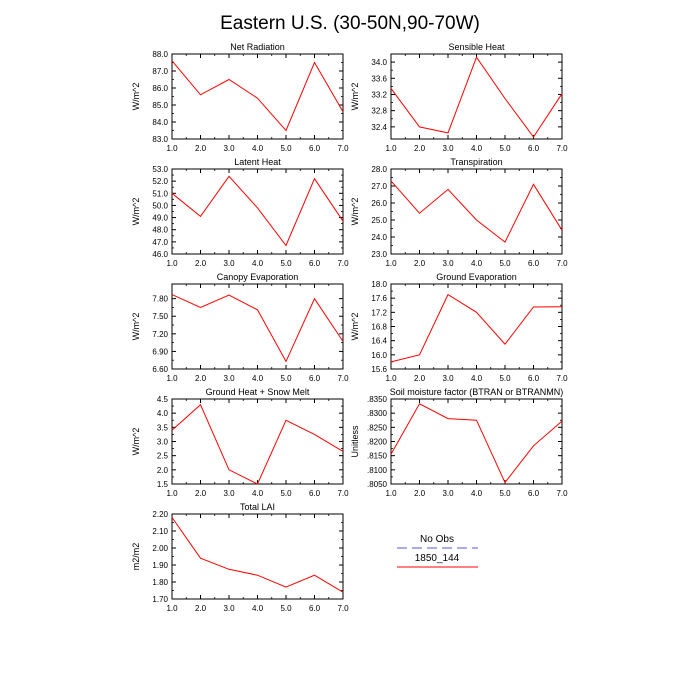 The width and height of the screenshot is (700, 700). What do you see at coordinates (379, 341) in the screenshot?
I see `y-tick-label: 16.4` at bounding box center [379, 341].